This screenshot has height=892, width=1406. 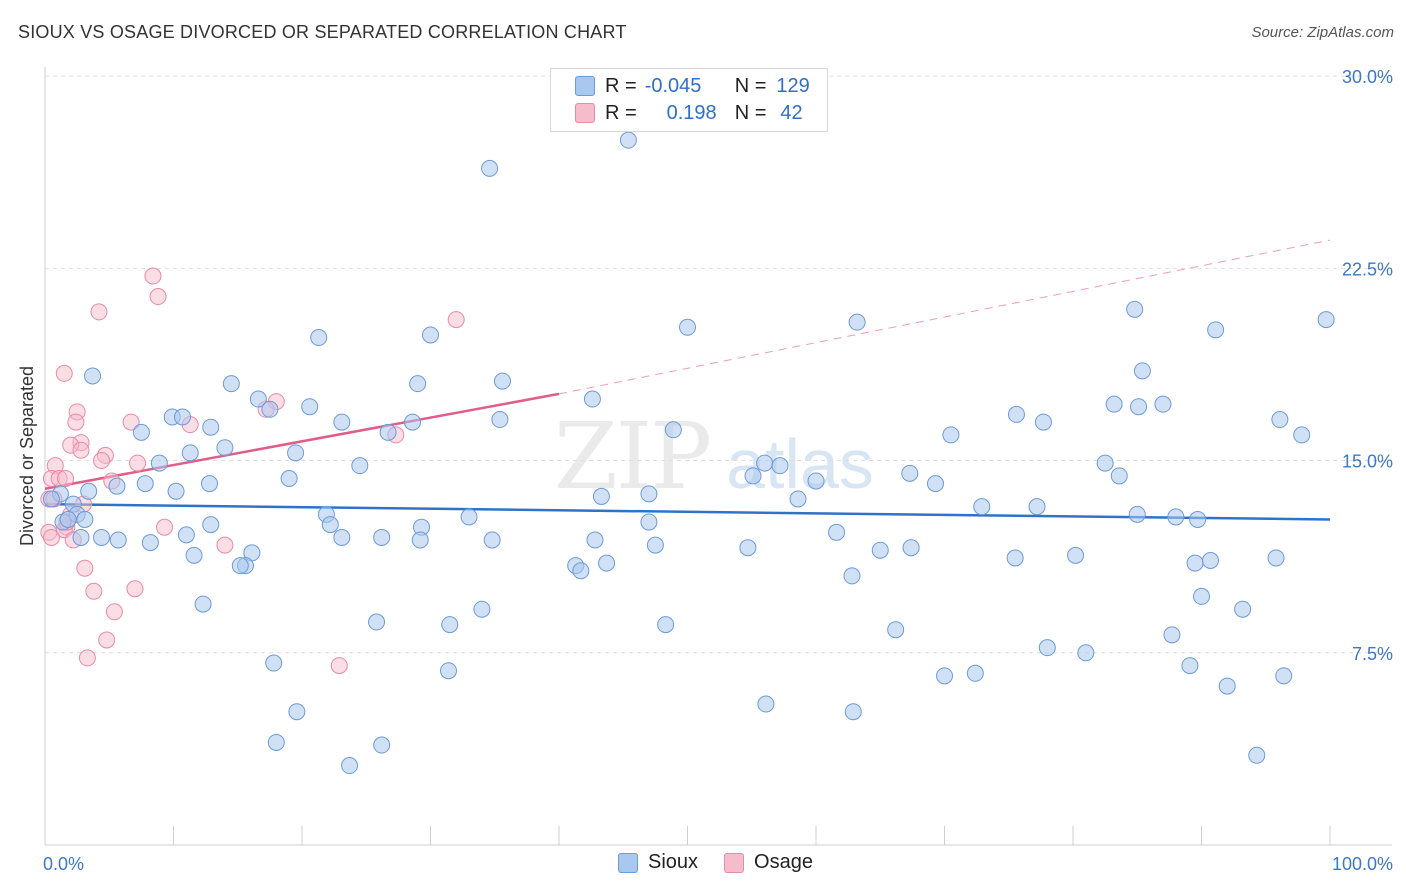 What do you see at coordinates (621, 112) in the screenshot?
I see `r-label: R =` at bounding box center [621, 112].